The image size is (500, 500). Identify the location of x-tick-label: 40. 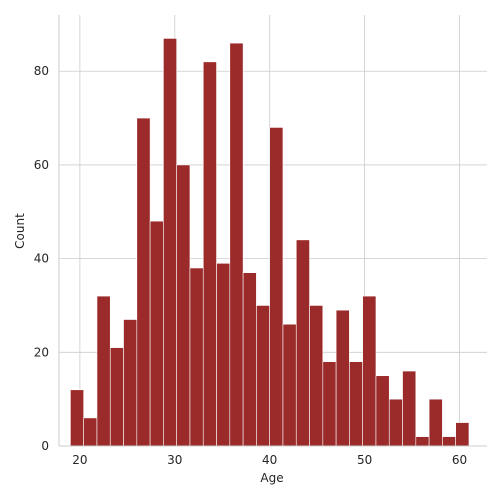
(269, 460).